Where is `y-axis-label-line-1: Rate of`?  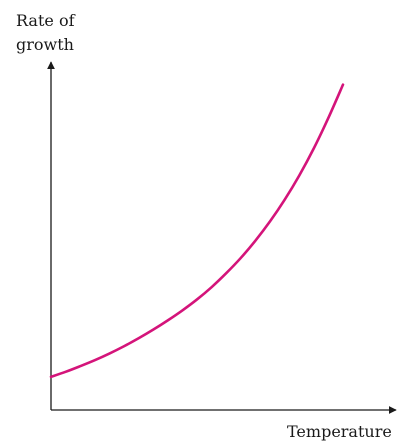
y-axis-label-line-1: Rate of is located at coordinates (46, 20).